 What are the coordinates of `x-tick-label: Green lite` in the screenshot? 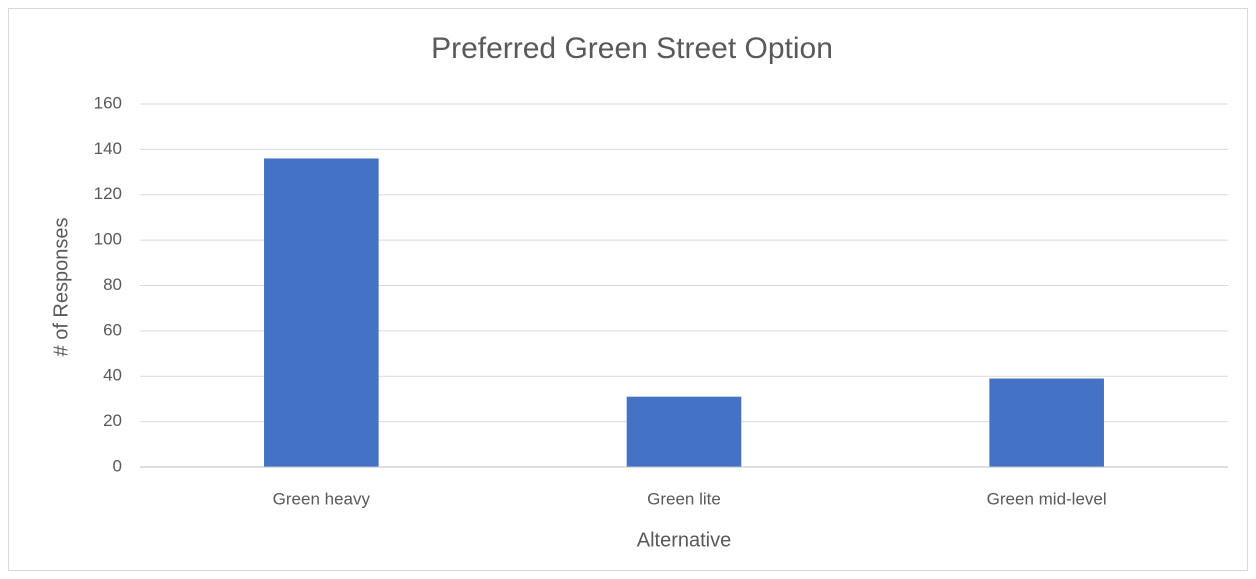 It's located at (684, 498).